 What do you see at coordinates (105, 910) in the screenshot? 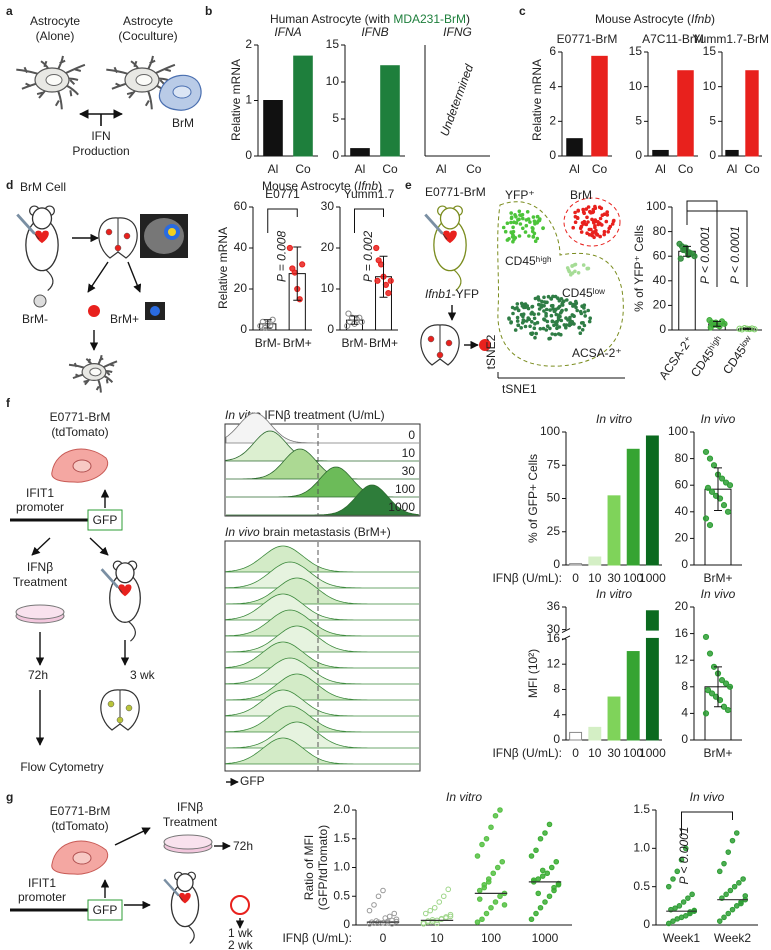
I see `construct-label: GFP` at bounding box center [105, 910].